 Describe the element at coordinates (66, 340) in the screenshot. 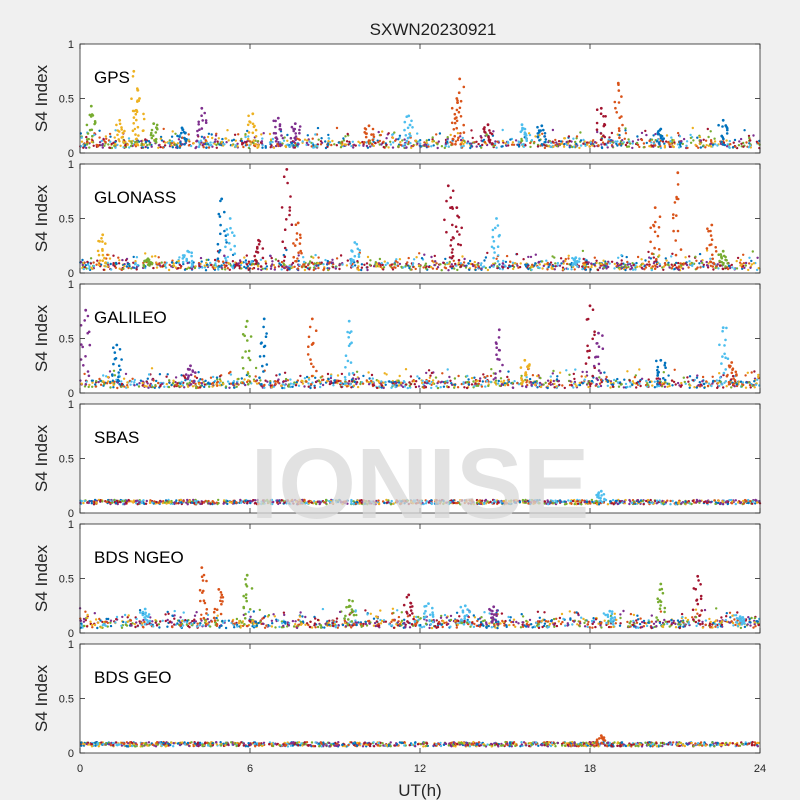

I see `y-tick-label: 0.5` at that location.